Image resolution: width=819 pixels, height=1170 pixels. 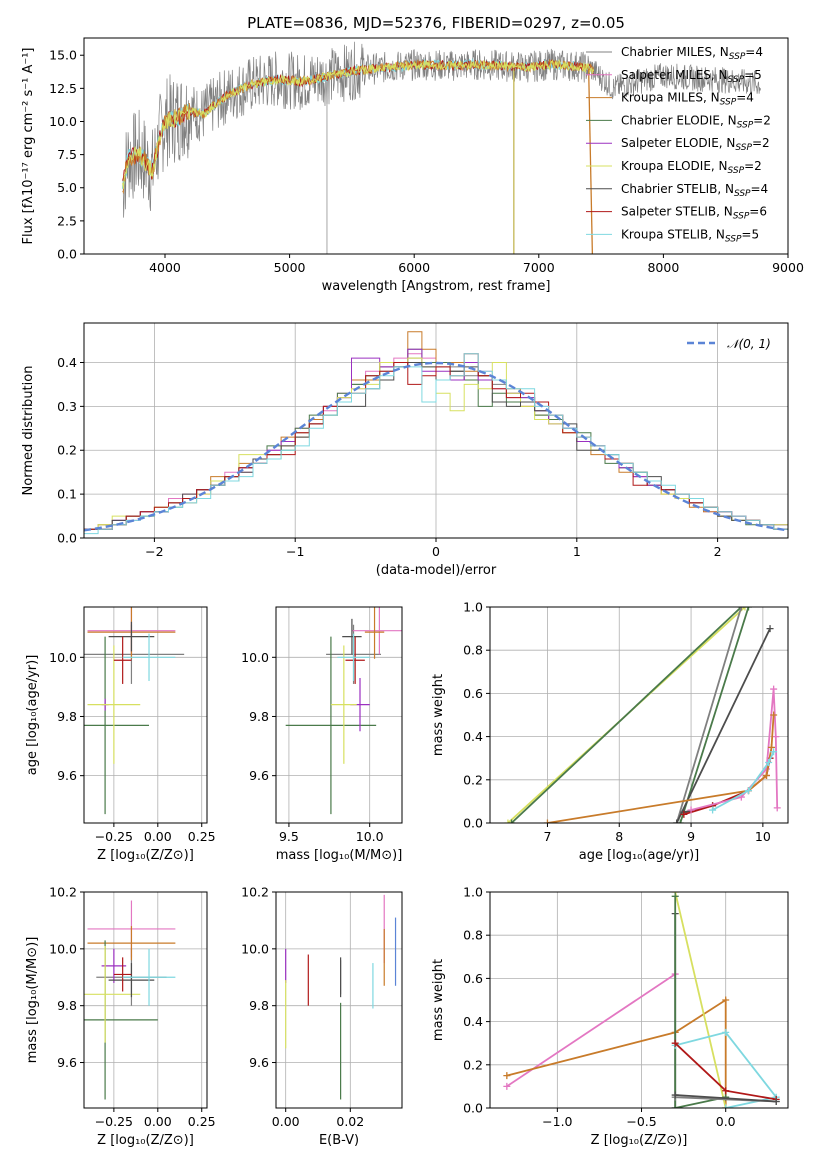 I want to click on legend-label-main: Chabrier MILES, N, so click(x=675, y=52).